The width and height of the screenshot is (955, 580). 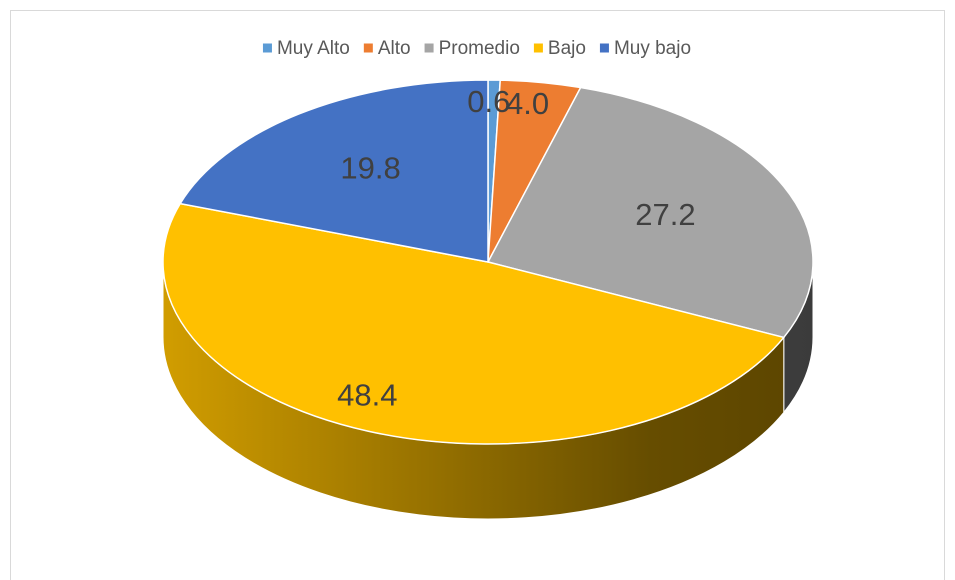 I want to click on value-label: 19.8, so click(x=370, y=167).